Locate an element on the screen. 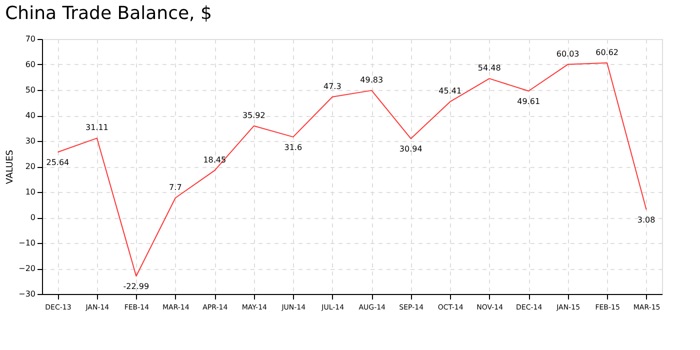  data-label: 30.94 is located at coordinates (410, 149).